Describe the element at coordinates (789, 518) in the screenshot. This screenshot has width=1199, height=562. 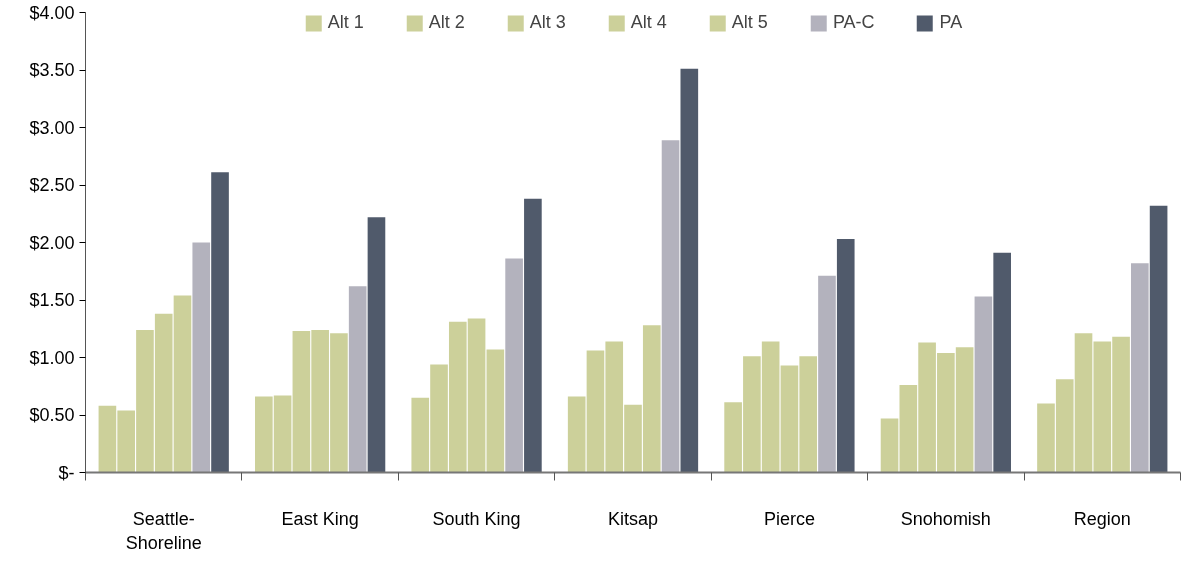
I see `x-tick-label: Pierce` at that location.